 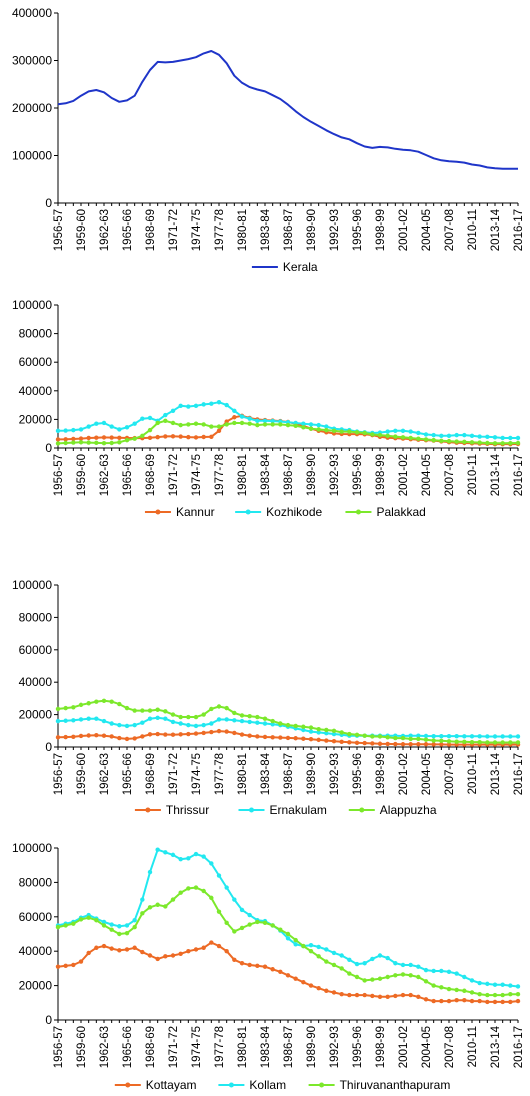 I want to click on series-line-kollam, so click(x=288, y=918).